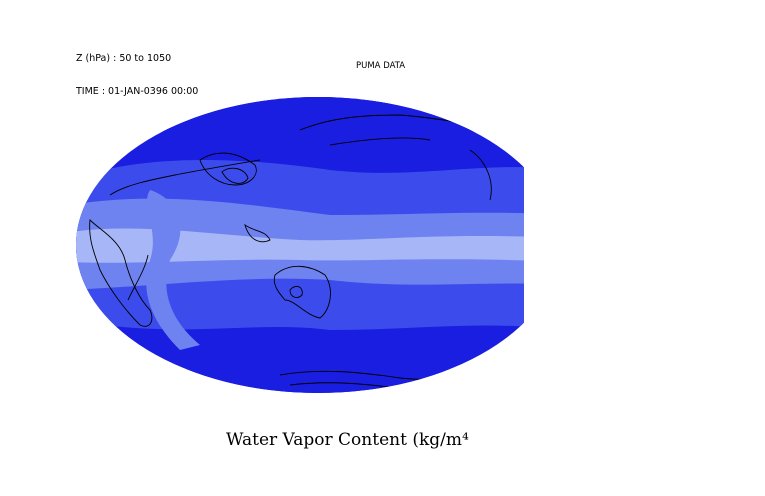 The height and width of the screenshot is (496, 765). Describe the element at coordinates (300, 245) in the screenshot. I see `pale-band` at that location.